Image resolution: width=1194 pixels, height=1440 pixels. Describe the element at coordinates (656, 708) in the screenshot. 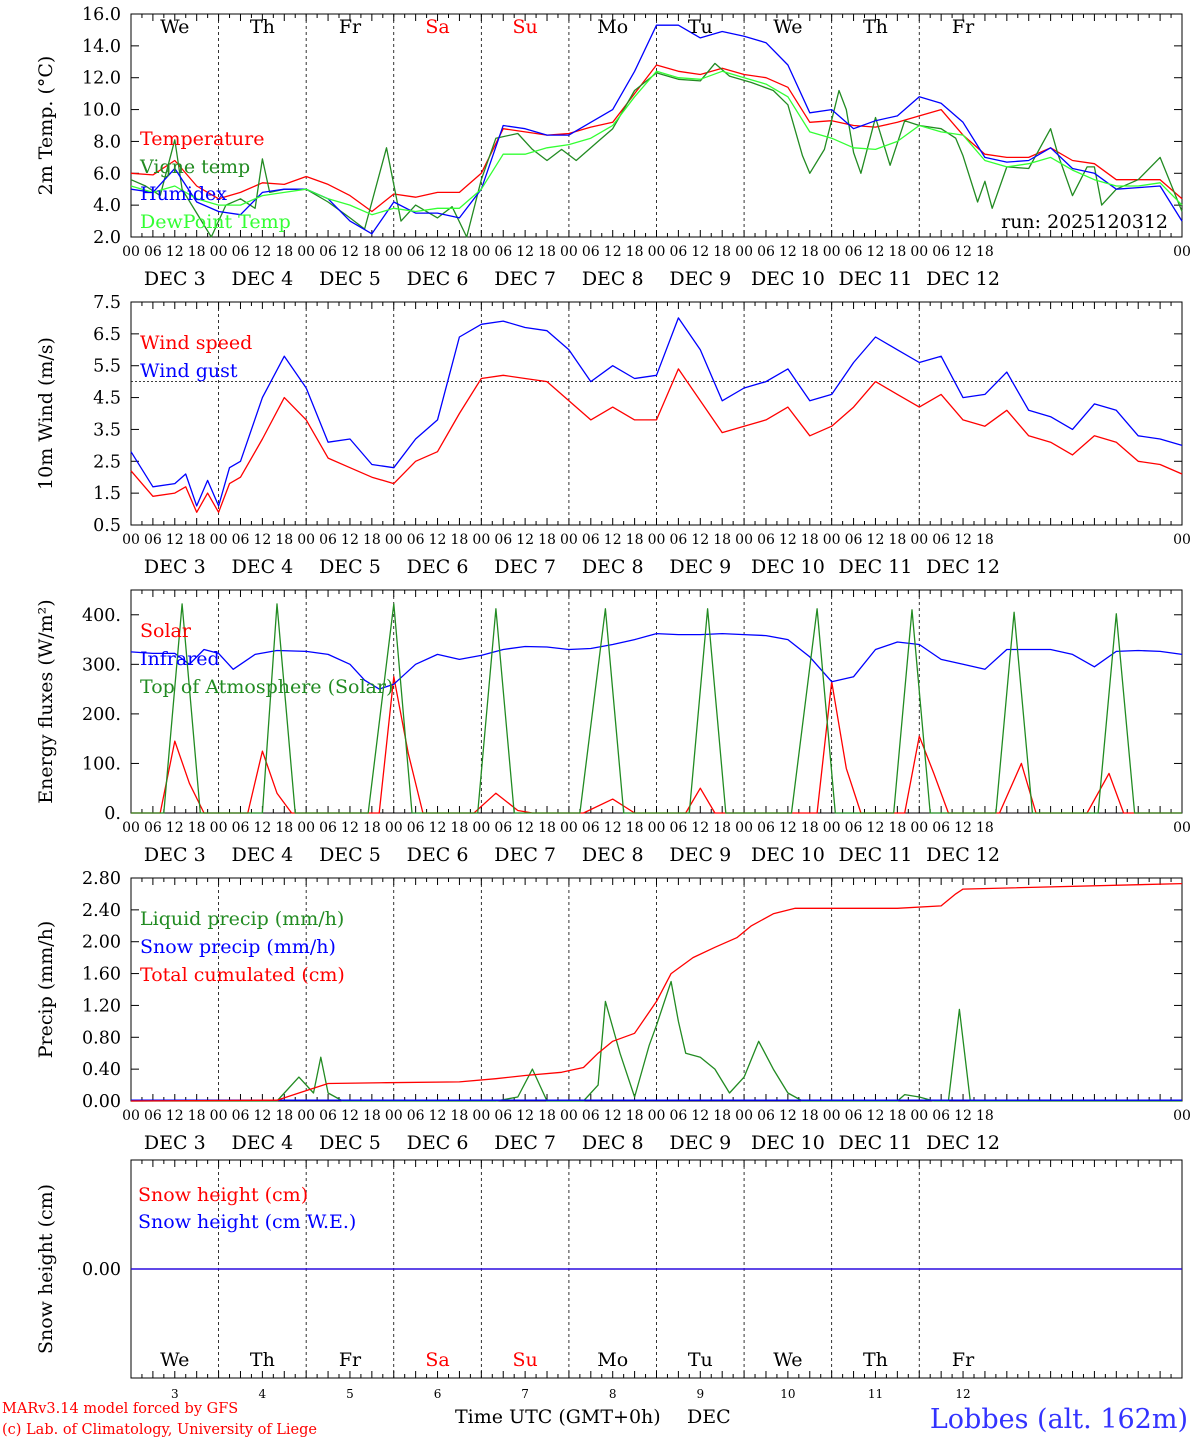

I see `series-line-top-of-atmosphere-solar-` at that location.